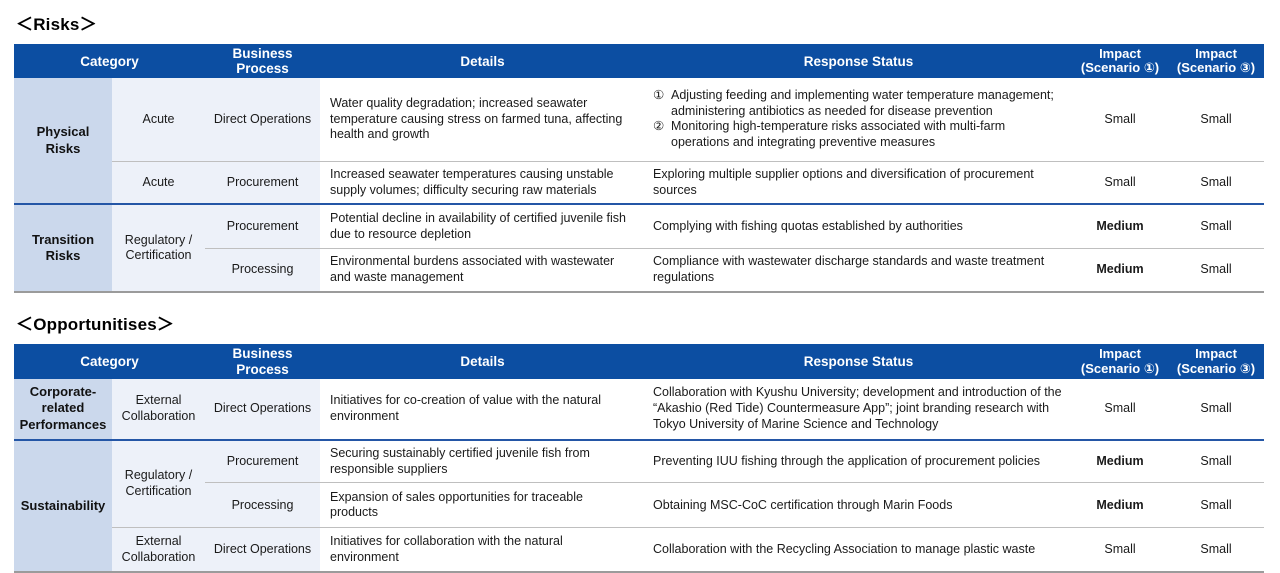 The height and width of the screenshot is (573, 1280). I want to click on risks-heading: ＜Risks＞, so click(56, 24).